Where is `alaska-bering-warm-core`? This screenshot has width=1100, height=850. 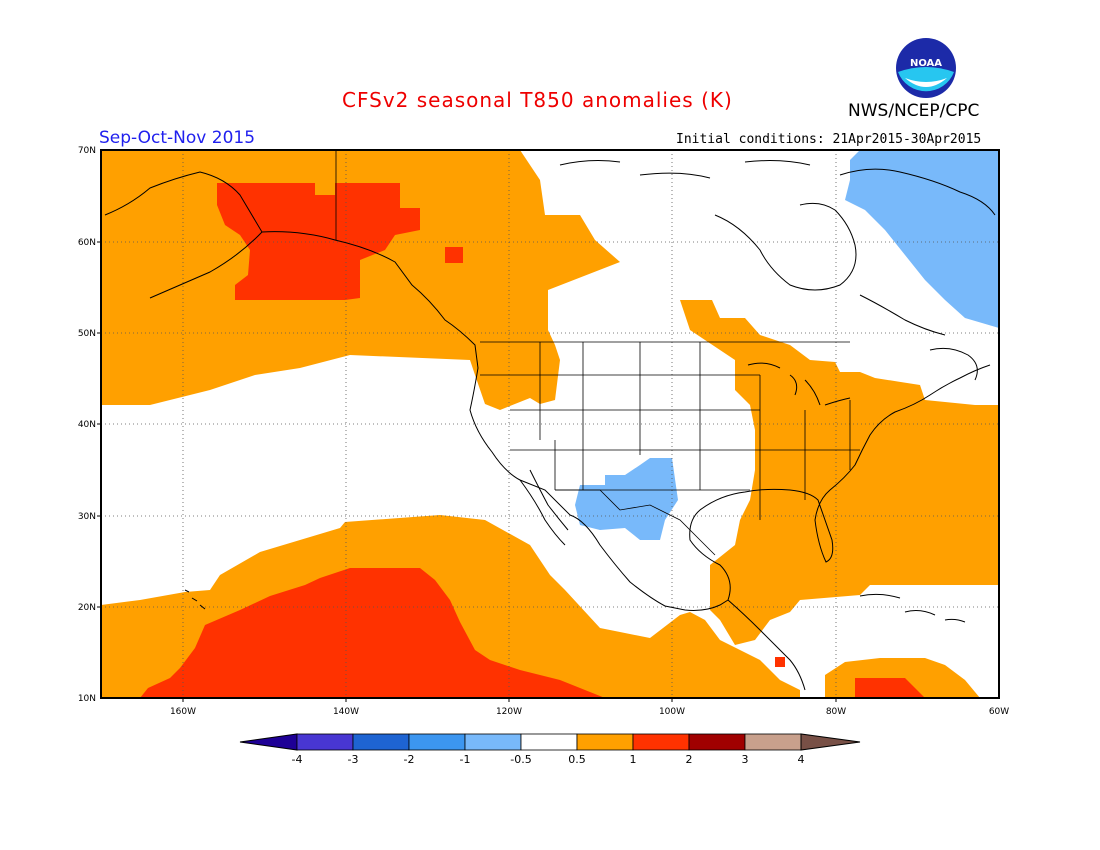
alaska-bering-warm-core is located at coordinates (318, 241).